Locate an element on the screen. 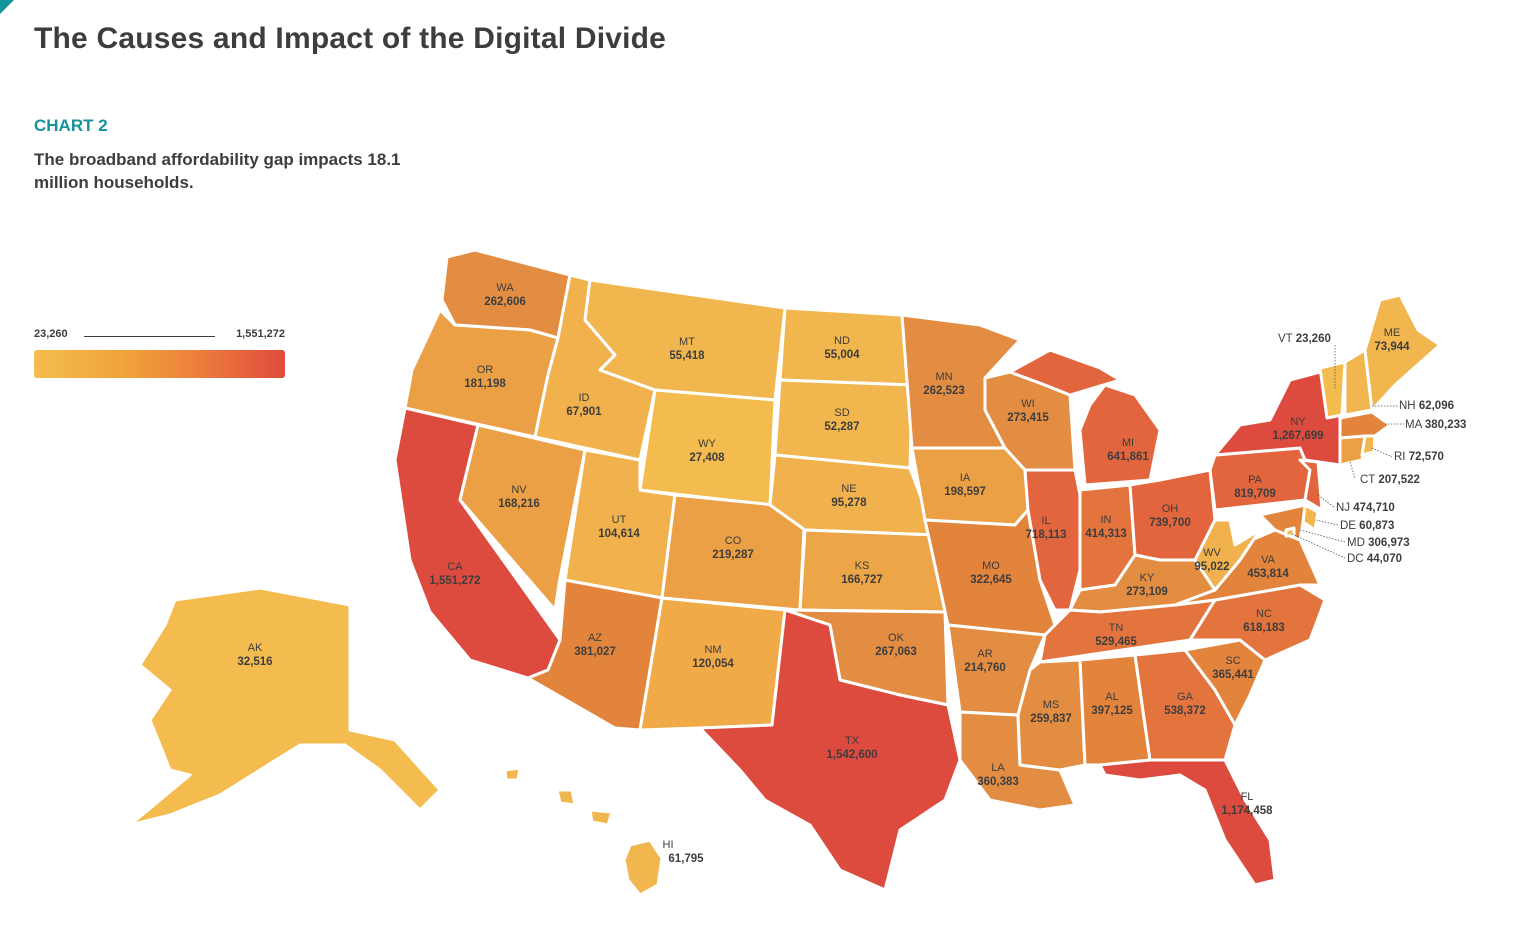  state-code-label: IA is located at coordinates (965, 478).